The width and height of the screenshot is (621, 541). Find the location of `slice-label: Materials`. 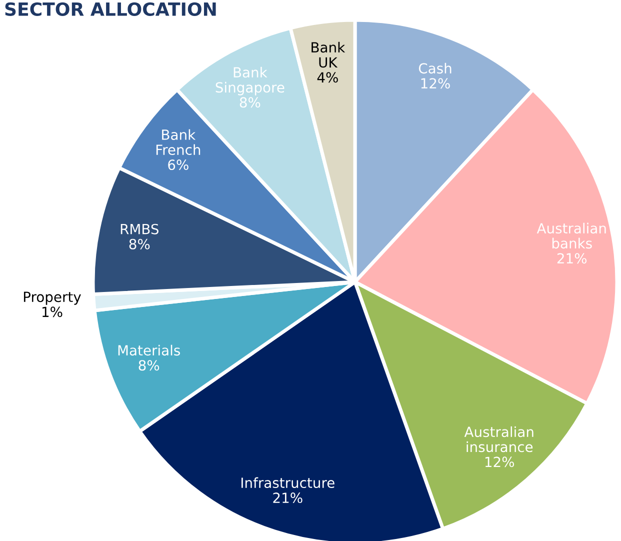

slice-label: Materials is located at coordinates (149, 350).